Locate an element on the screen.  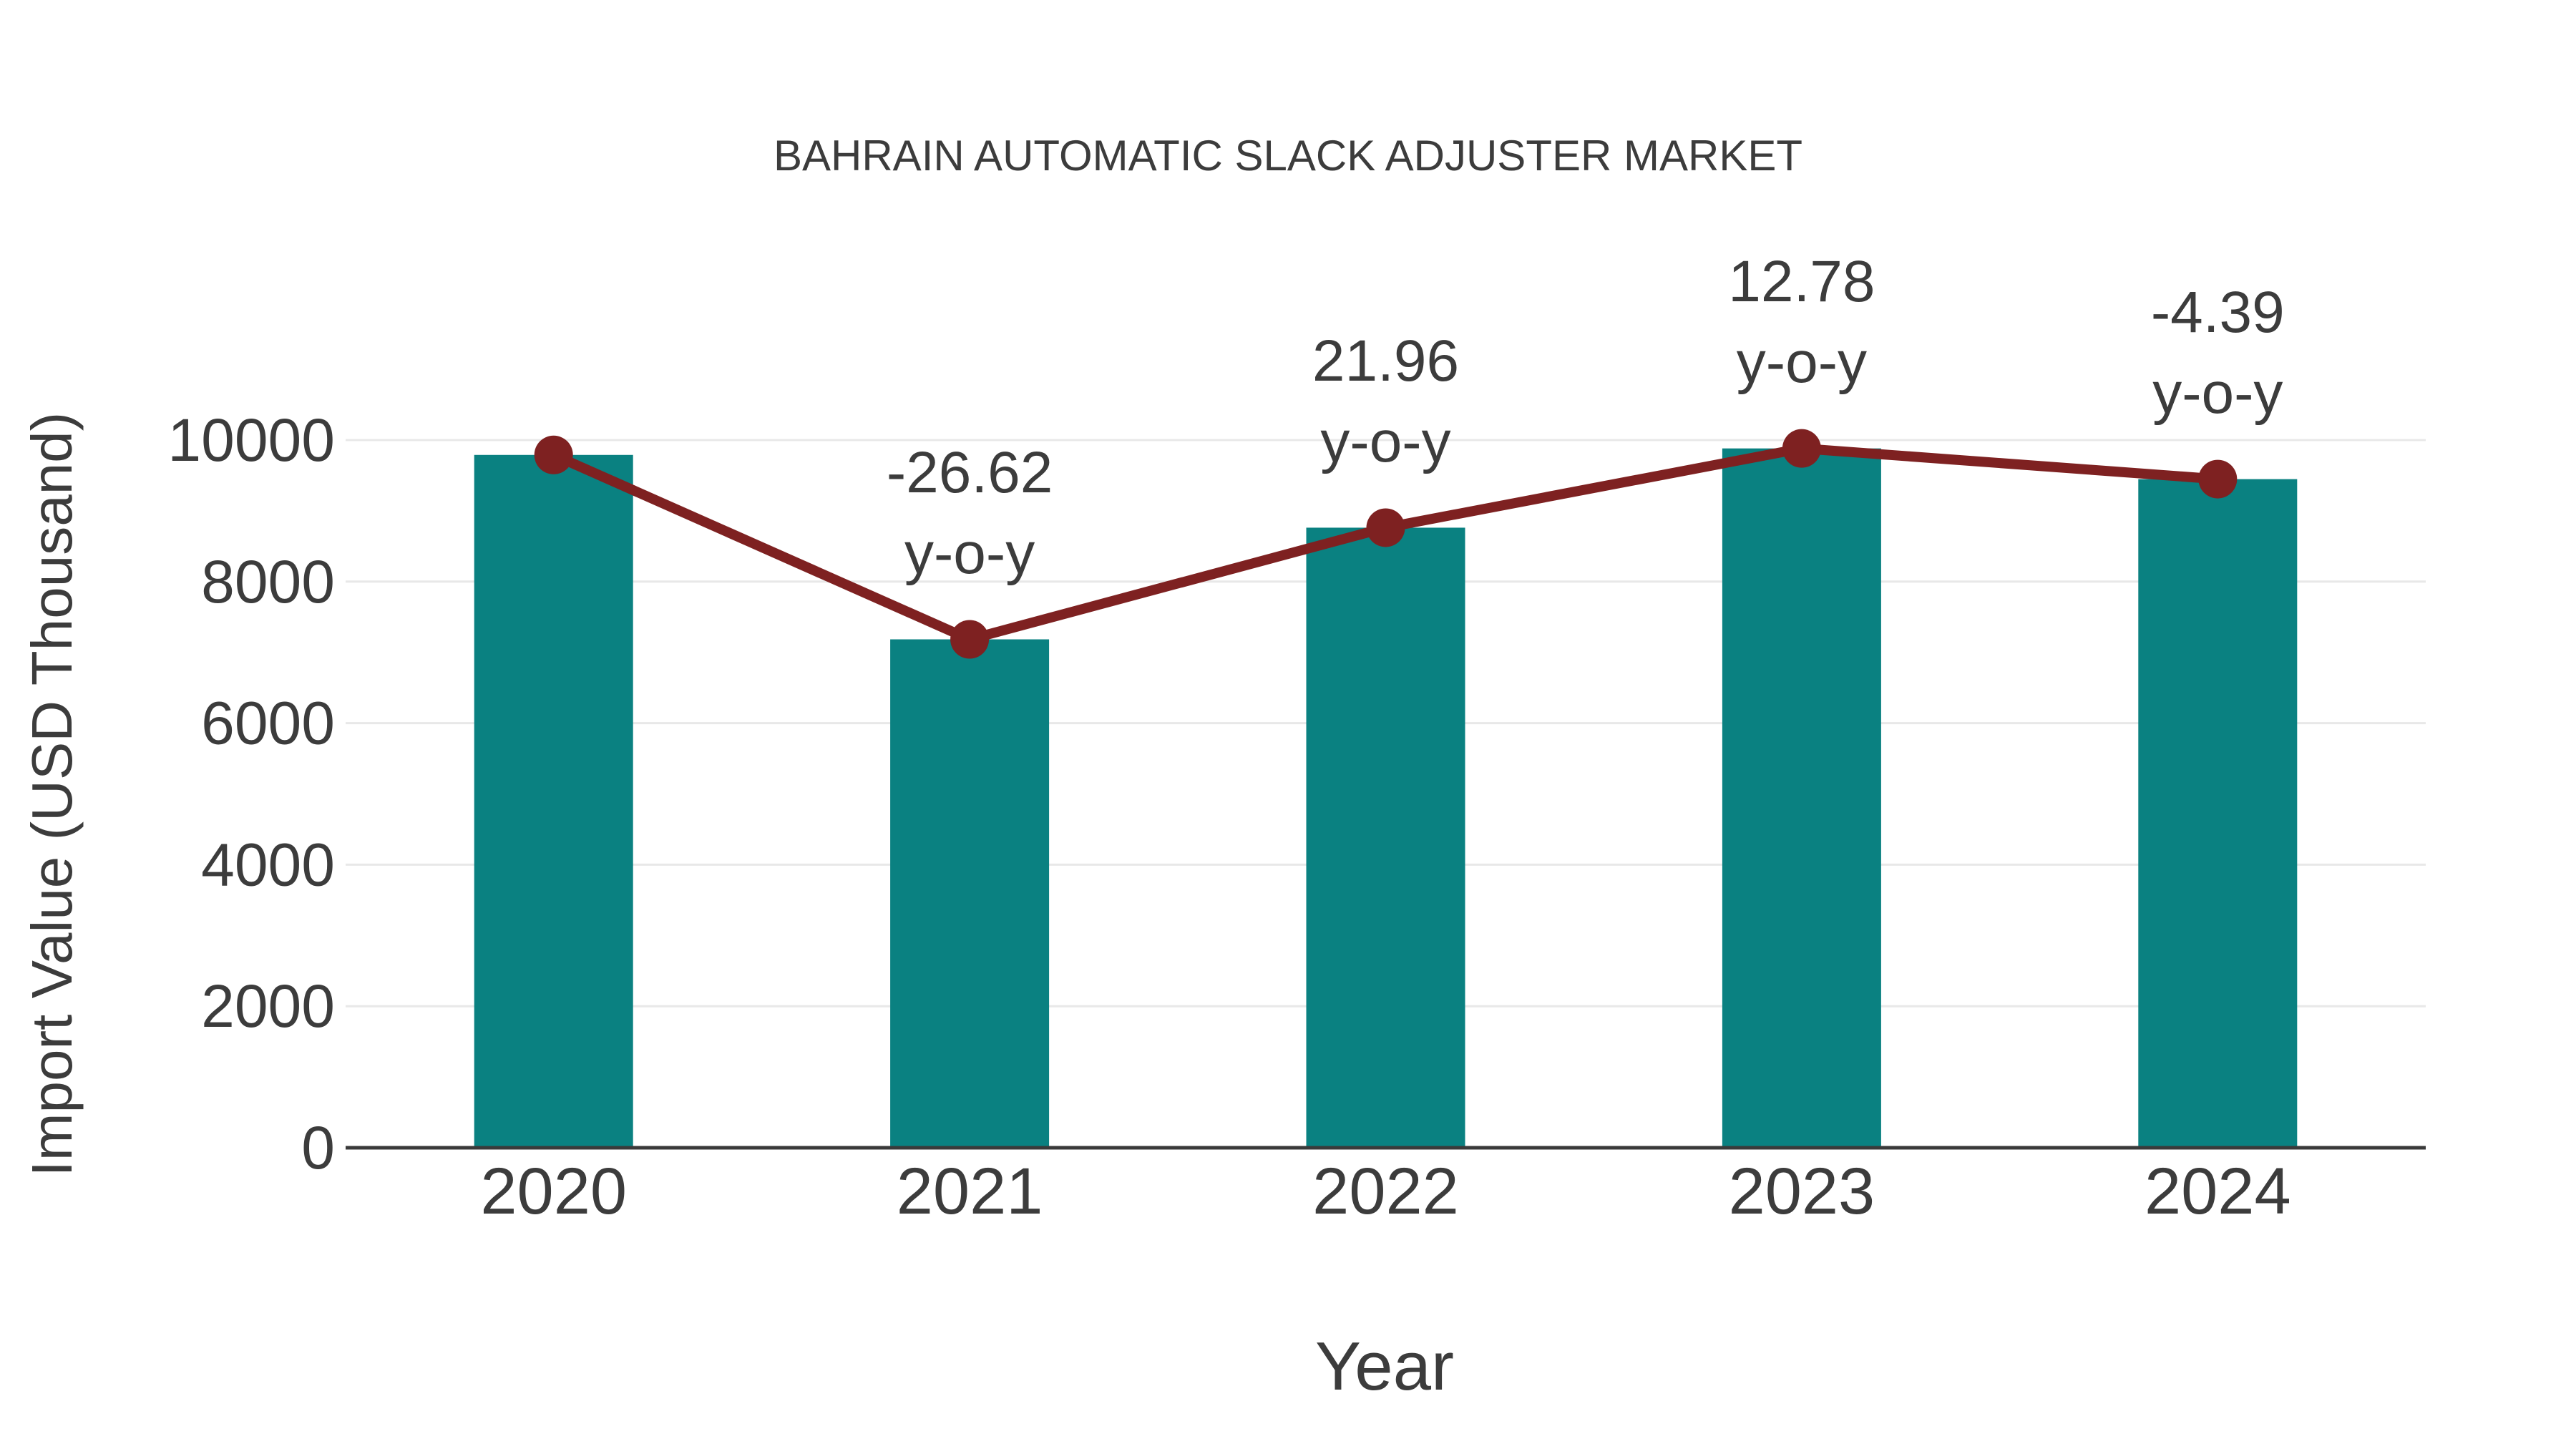
x-tick-label-2020: 2020 is located at coordinates (553, 1191).